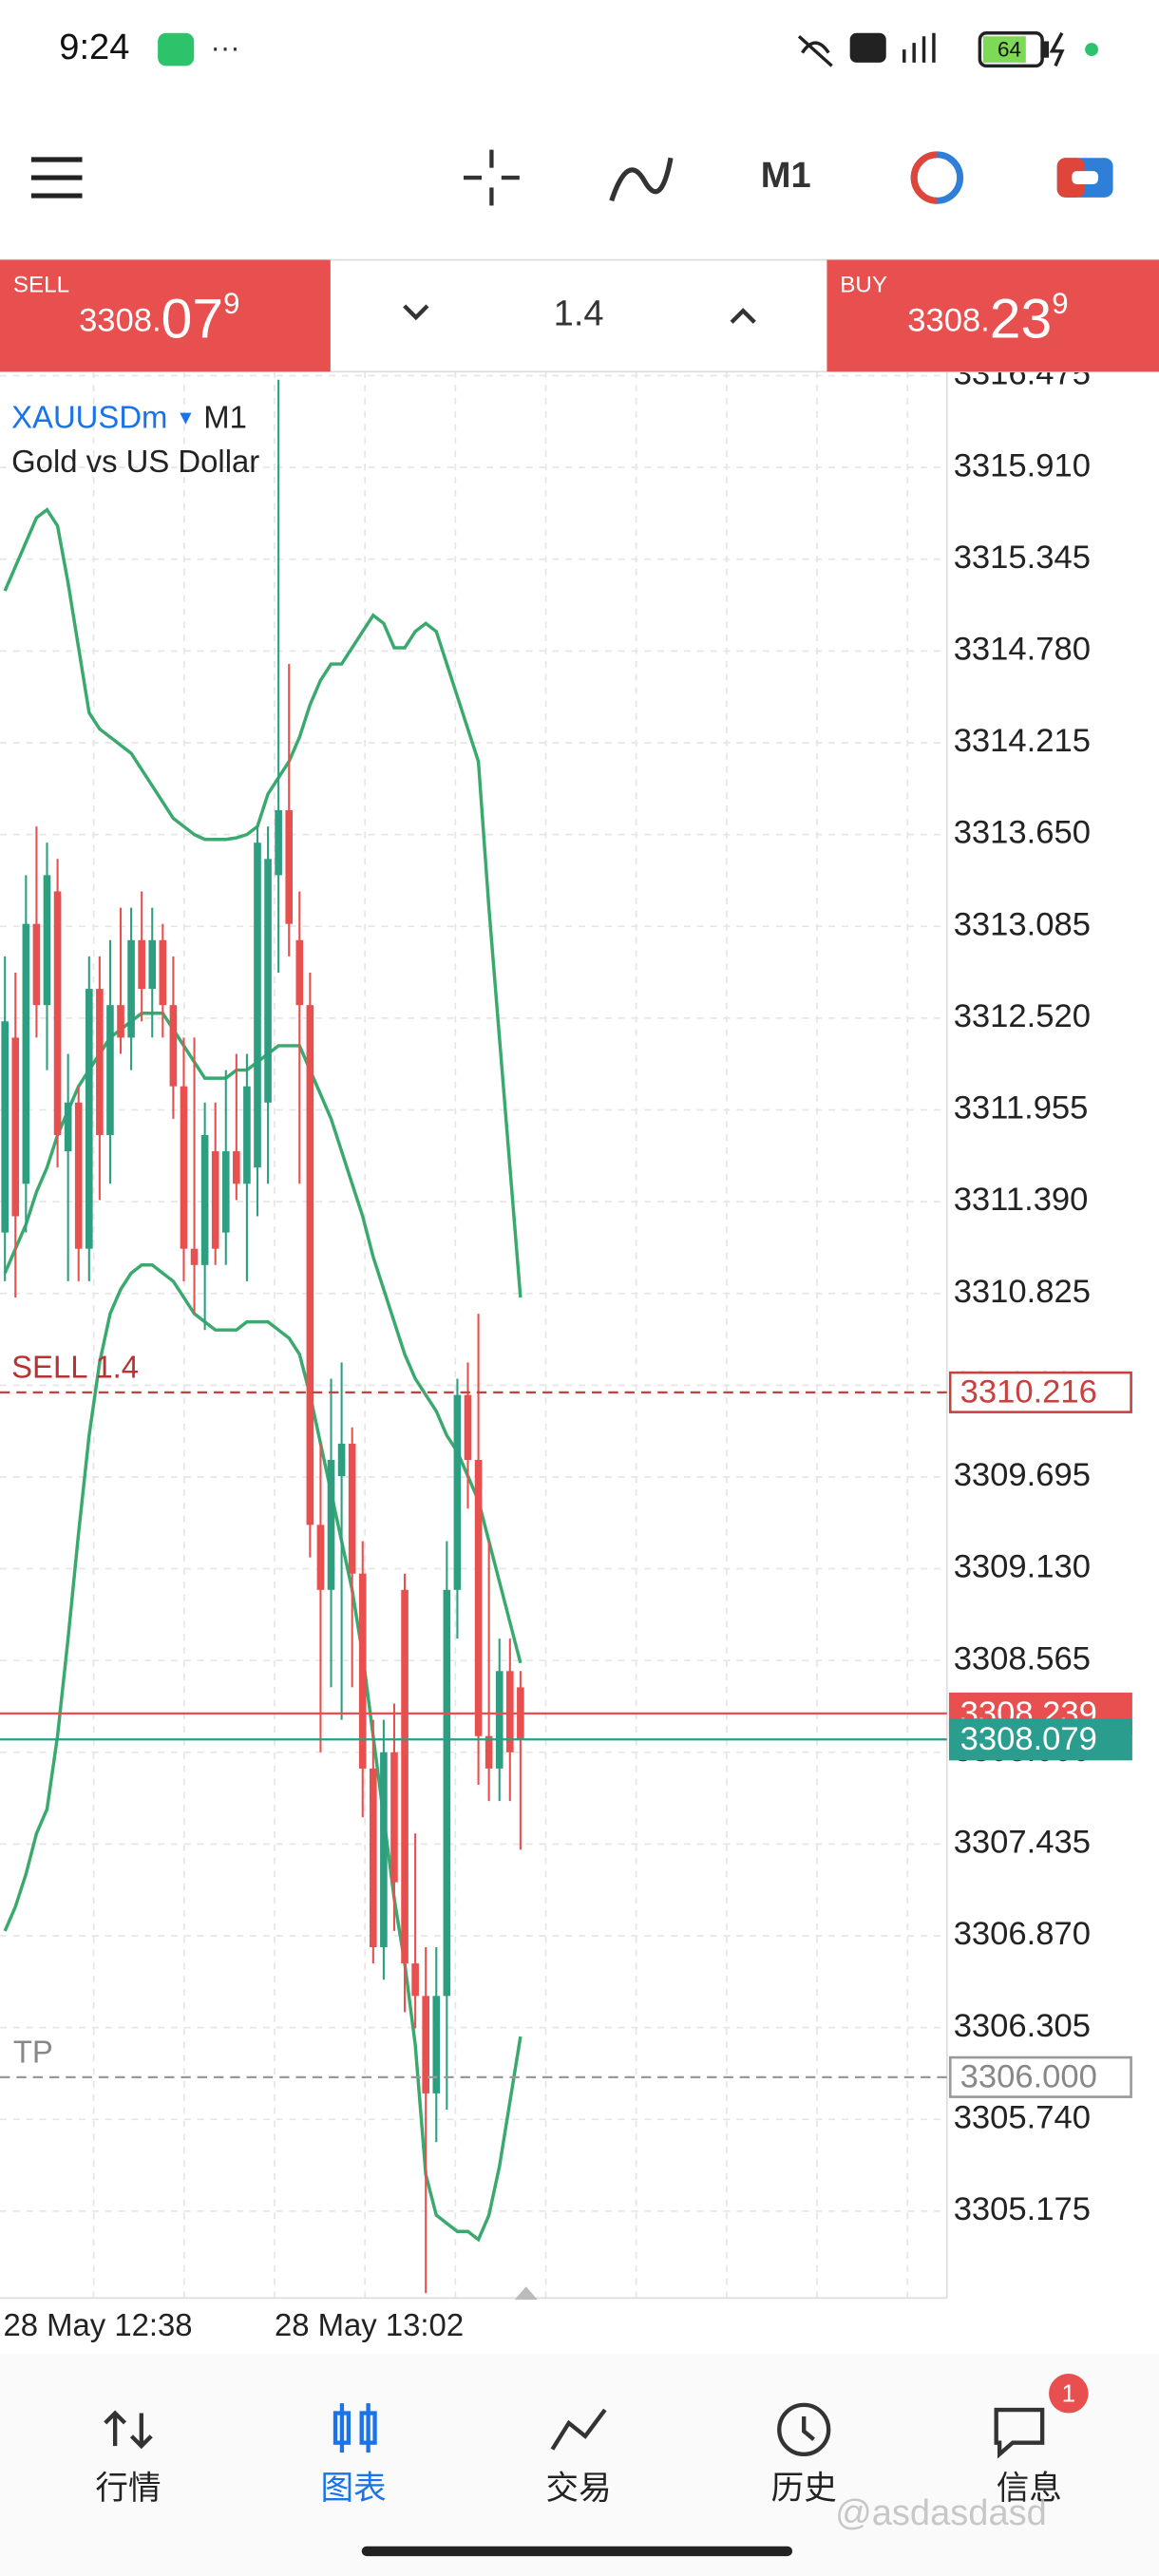 The image size is (1159, 2576). Describe the element at coordinates (416, 312) in the screenshot. I see `volume-down` at that location.